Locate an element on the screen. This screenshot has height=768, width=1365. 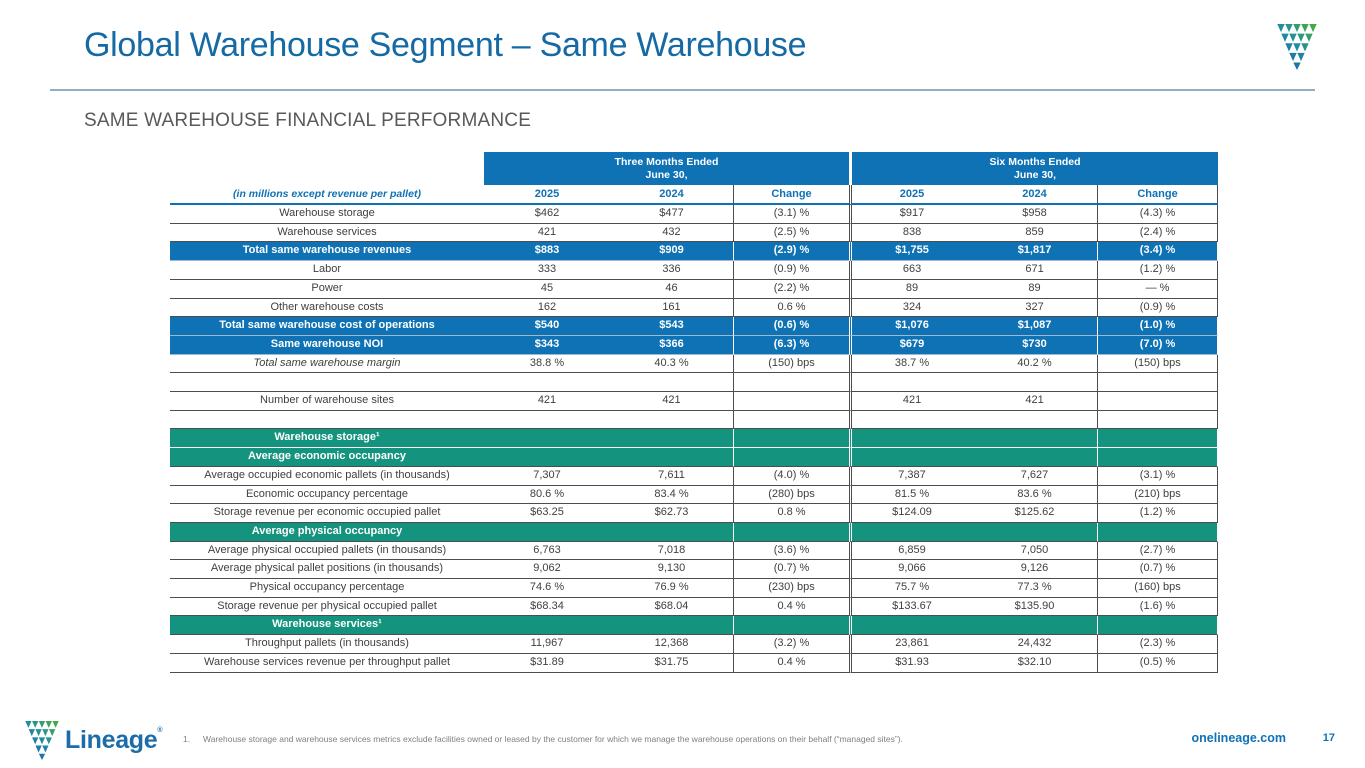
table-row: Average physical occupancy is located at coordinates (694, 532).